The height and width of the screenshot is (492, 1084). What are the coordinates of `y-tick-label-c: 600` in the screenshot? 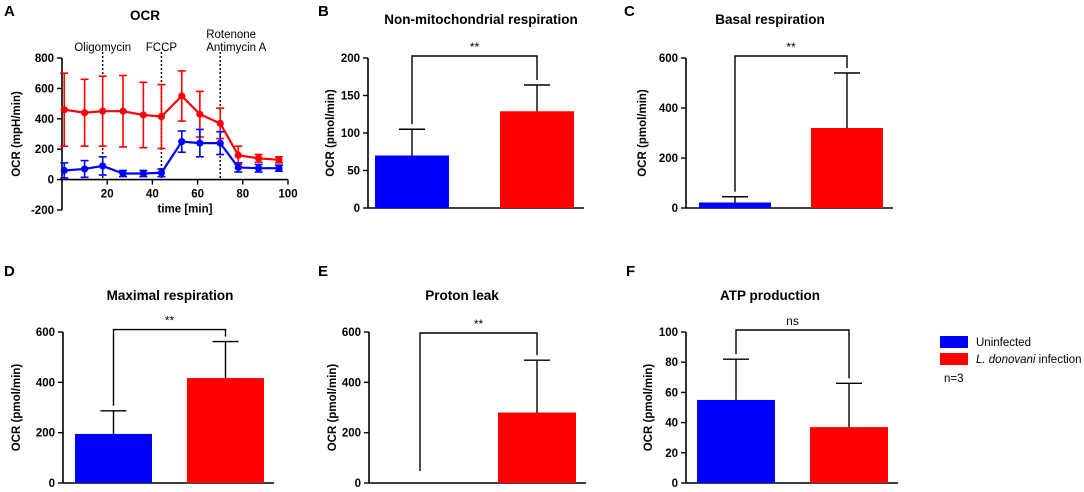 It's located at (668, 59).